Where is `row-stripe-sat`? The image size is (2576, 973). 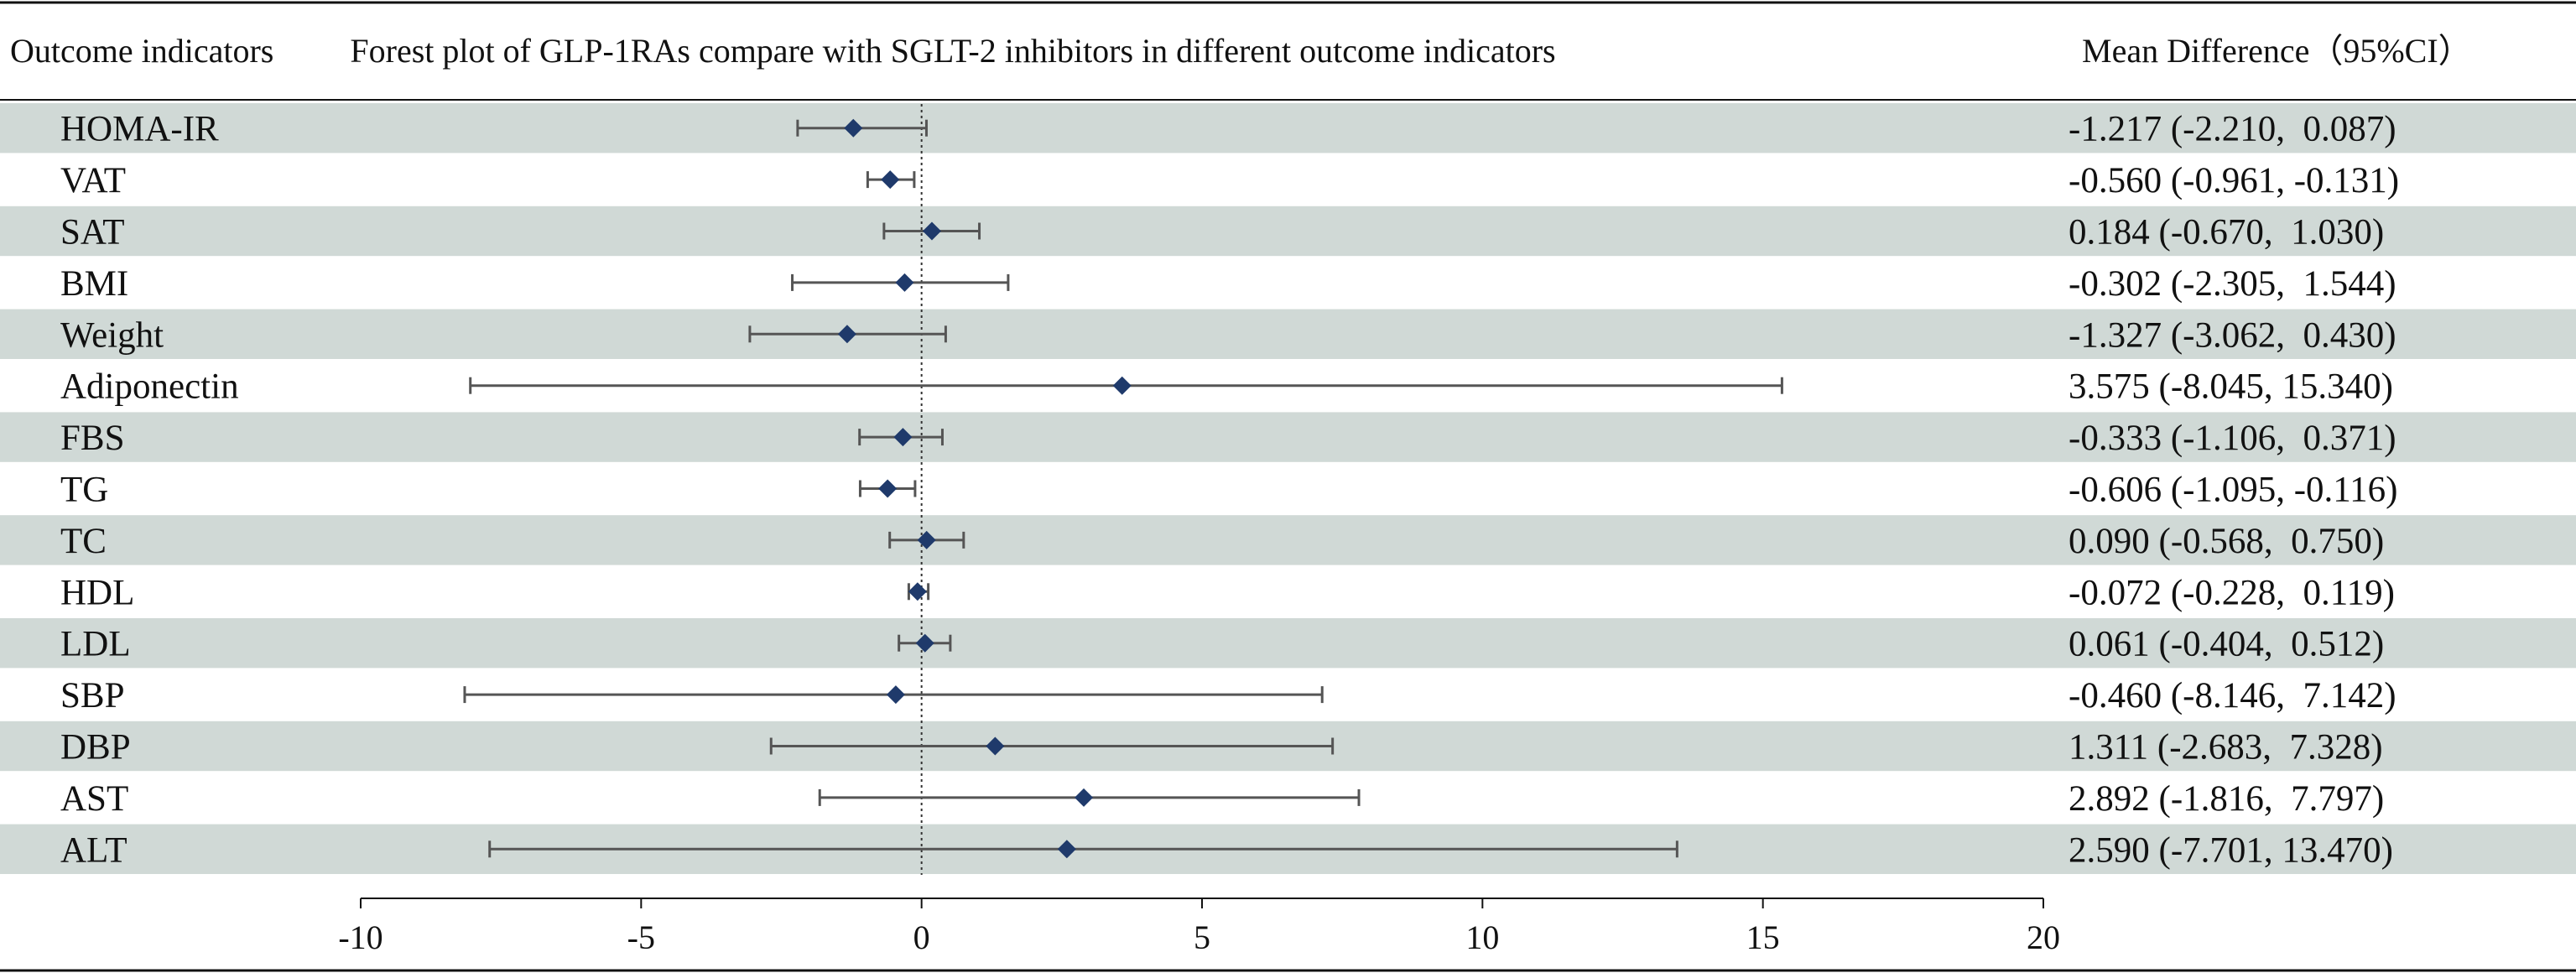 row-stripe-sat is located at coordinates (1288, 231).